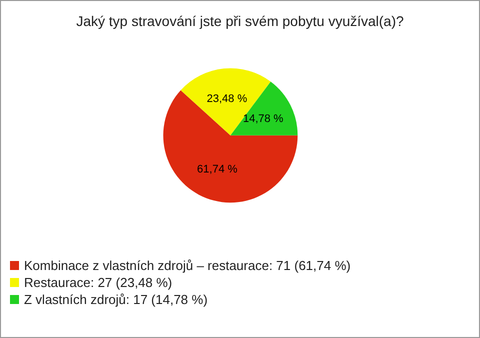 Image resolution: width=480 pixels, height=338 pixels. Describe the element at coordinates (217, 170) in the screenshot. I see `data-label: 61,74 %` at that location.